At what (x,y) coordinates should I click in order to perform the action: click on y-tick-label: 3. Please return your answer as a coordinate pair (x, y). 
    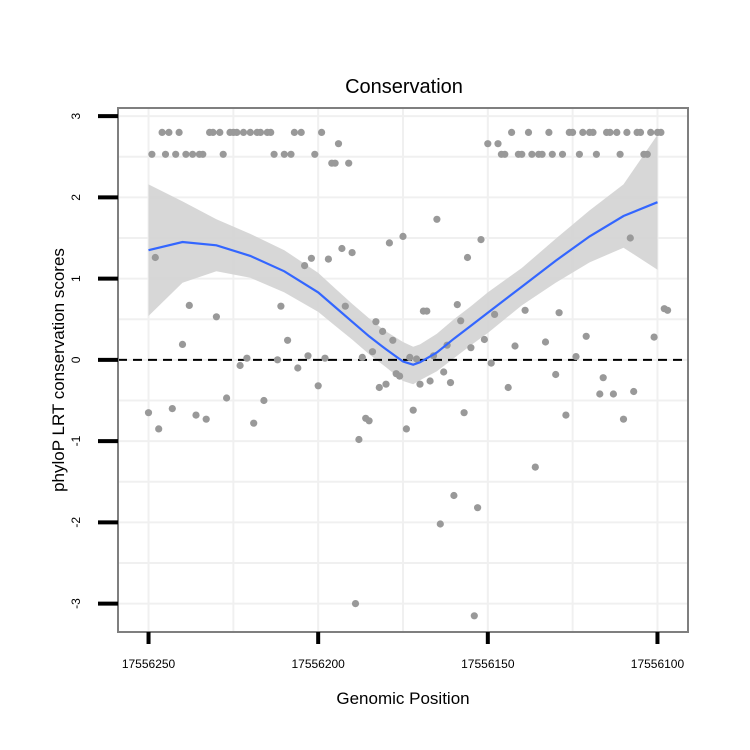
    Looking at the image, I should click on (76, 115).